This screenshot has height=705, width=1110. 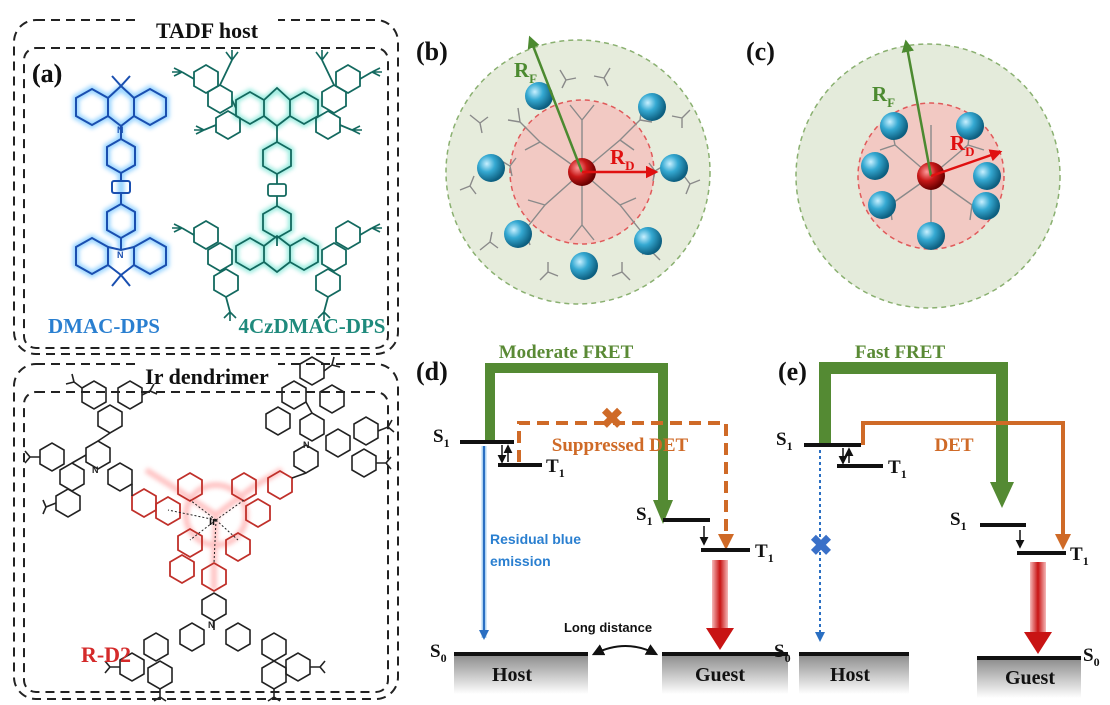 I want to click on 4czdmac-dps-label: 4CzDMAC-DPS, so click(x=312, y=326).